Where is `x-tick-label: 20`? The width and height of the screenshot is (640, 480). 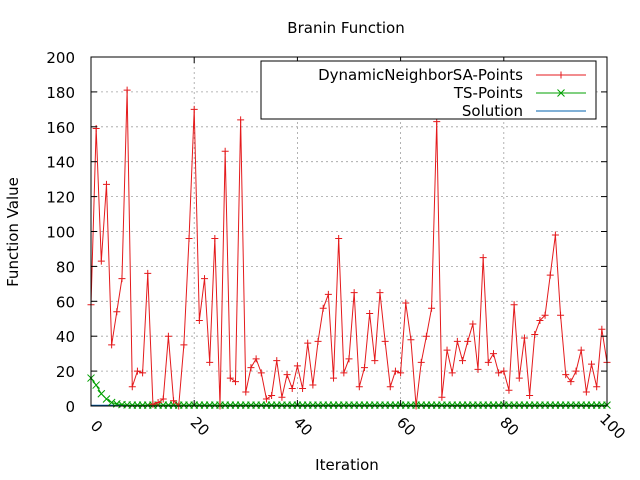 x-tick-label: 20 is located at coordinates (200, 426).